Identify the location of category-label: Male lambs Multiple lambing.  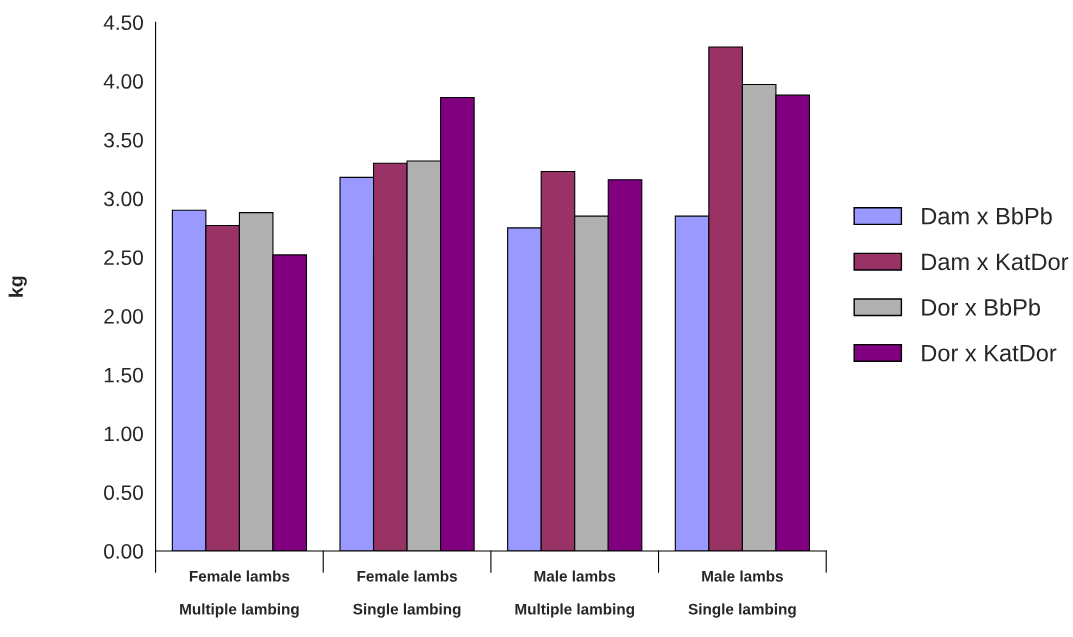
(574, 594).